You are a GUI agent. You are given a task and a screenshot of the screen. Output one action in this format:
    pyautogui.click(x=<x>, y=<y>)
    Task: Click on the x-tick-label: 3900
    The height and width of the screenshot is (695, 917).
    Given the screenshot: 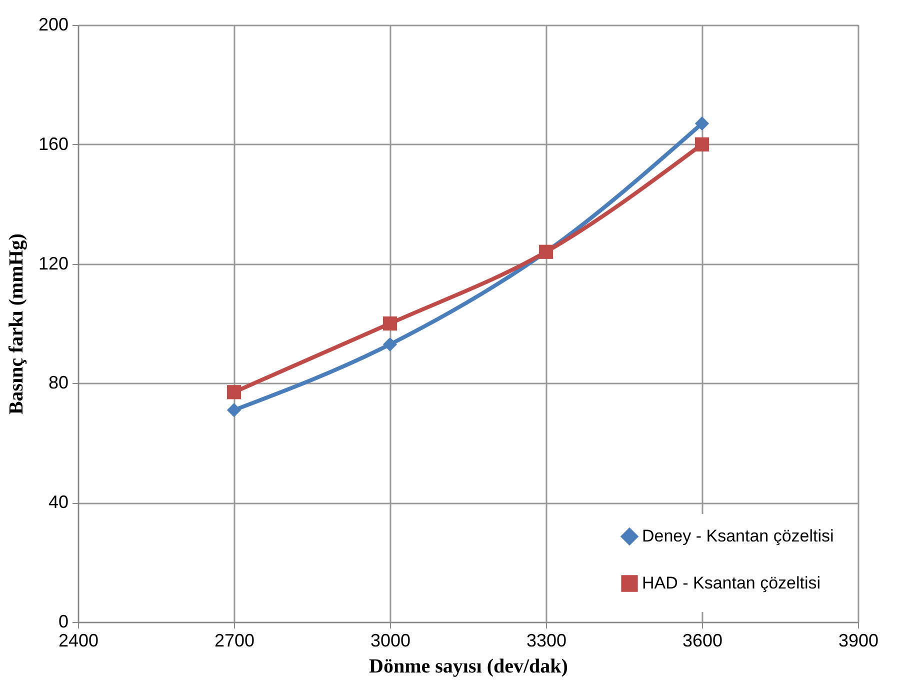 What is the action you would take?
    pyautogui.click(x=858, y=640)
    